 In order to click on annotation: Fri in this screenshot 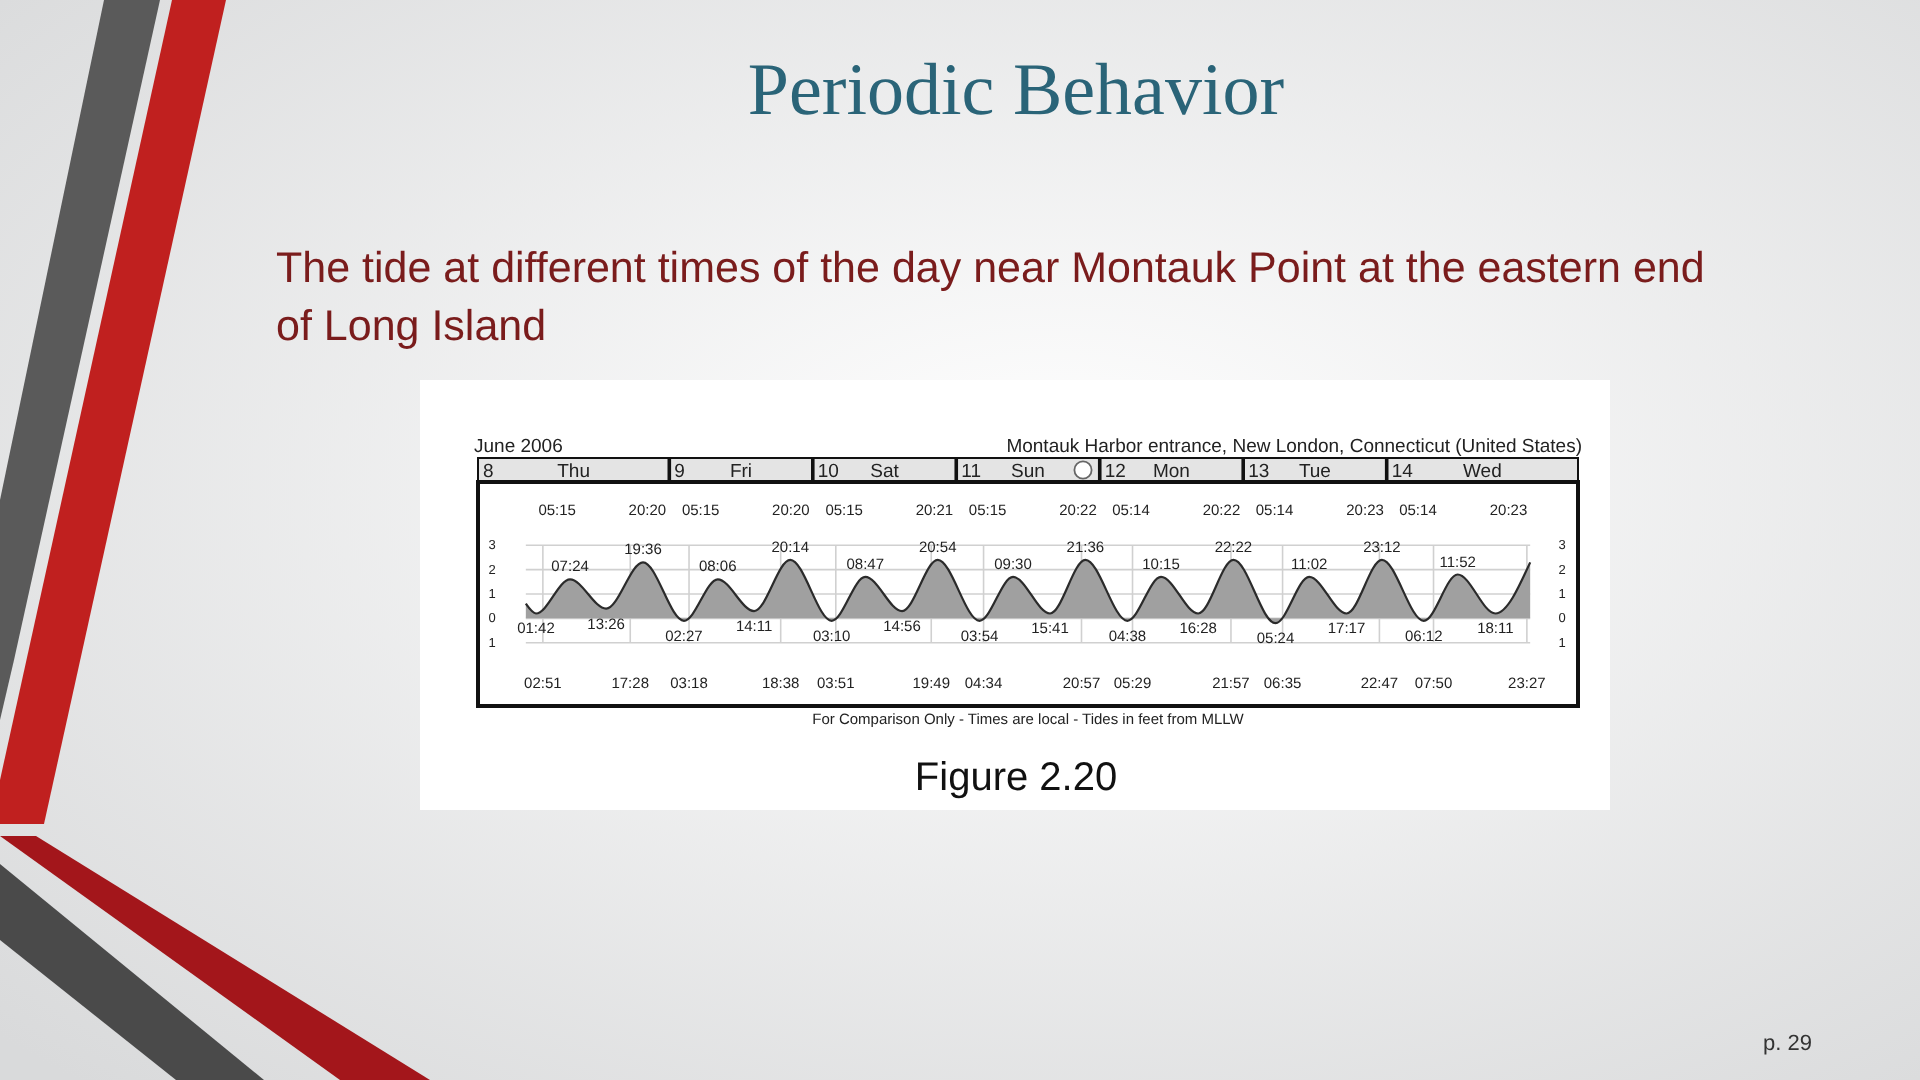, I will do `click(741, 472)`.